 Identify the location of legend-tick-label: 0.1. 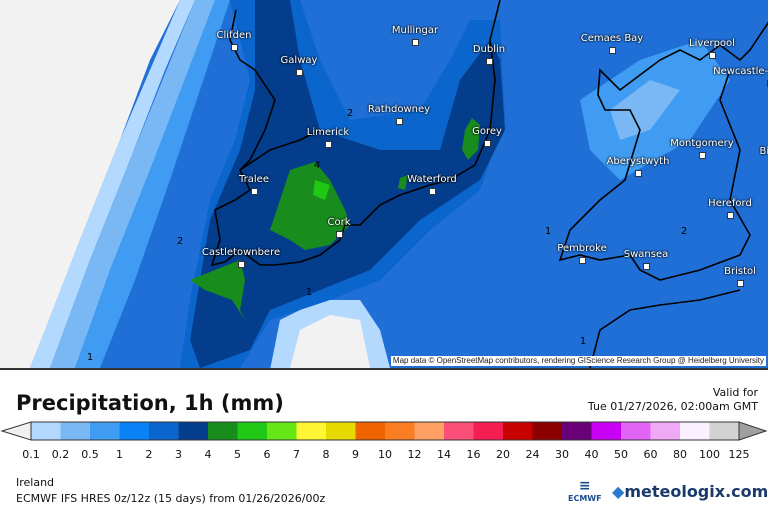
(31, 454).